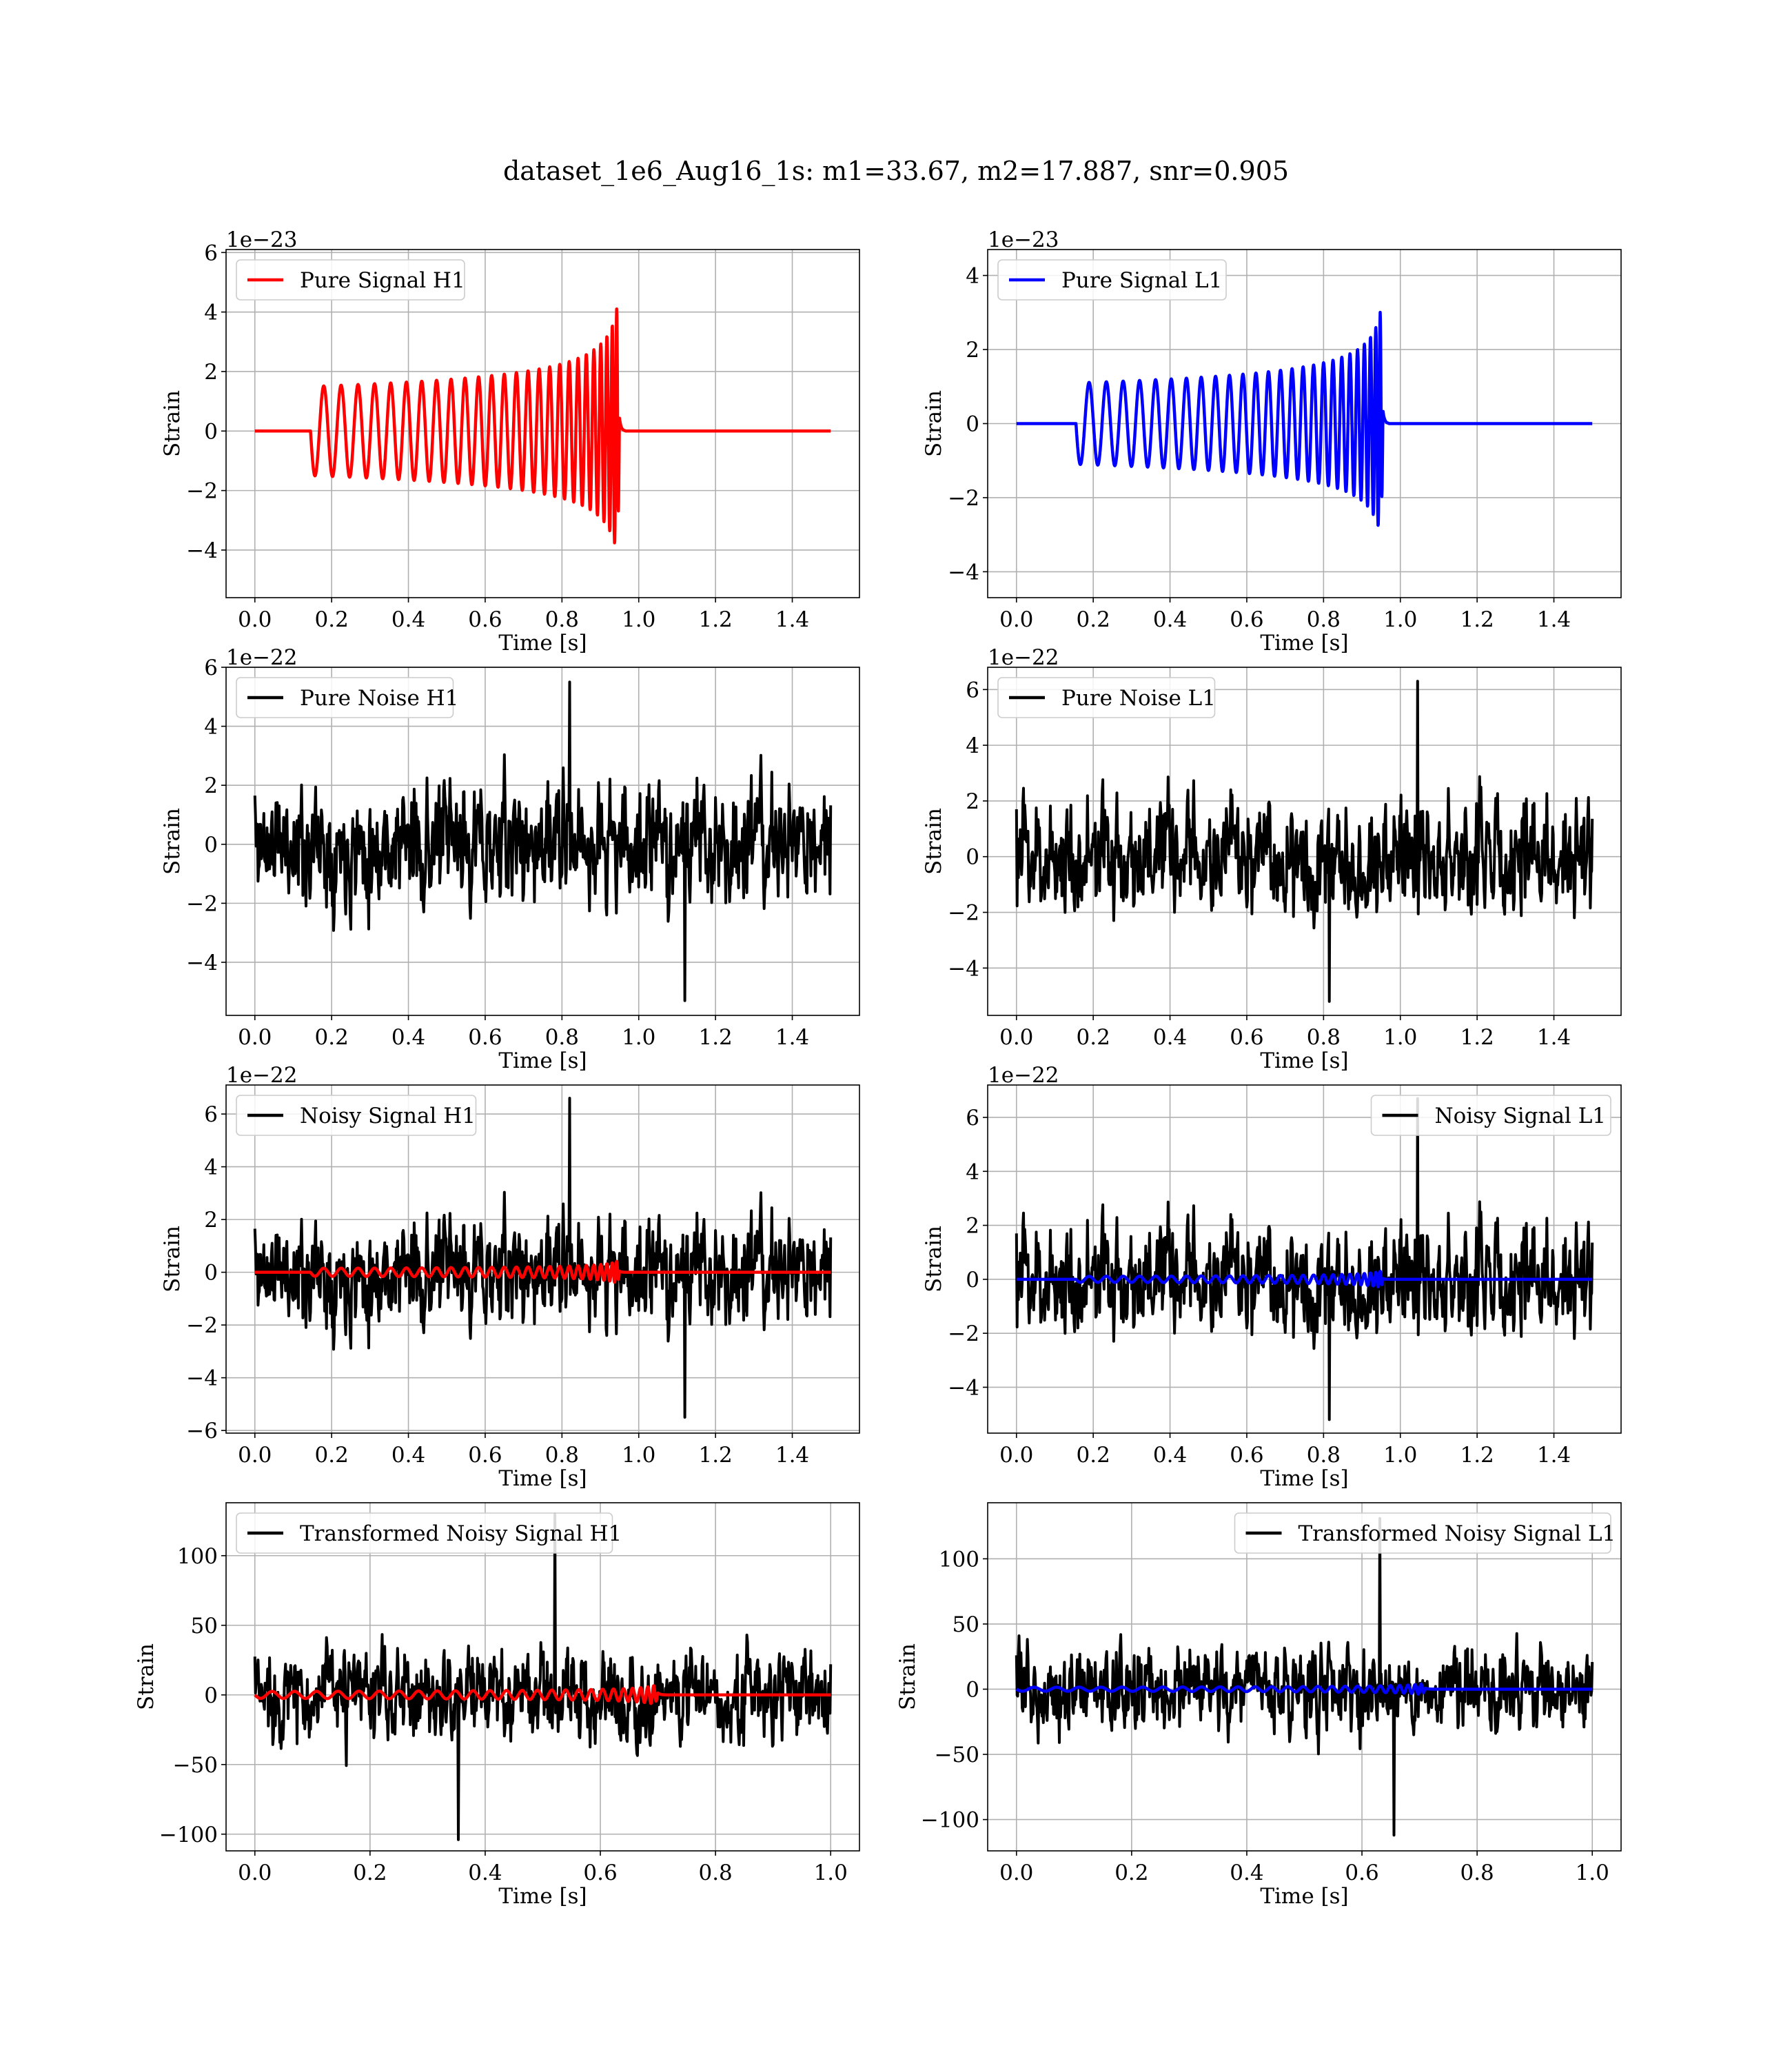  What do you see at coordinates (204, 1626) in the screenshot?
I see `y-tick-label: 50` at bounding box center [204, 1626].